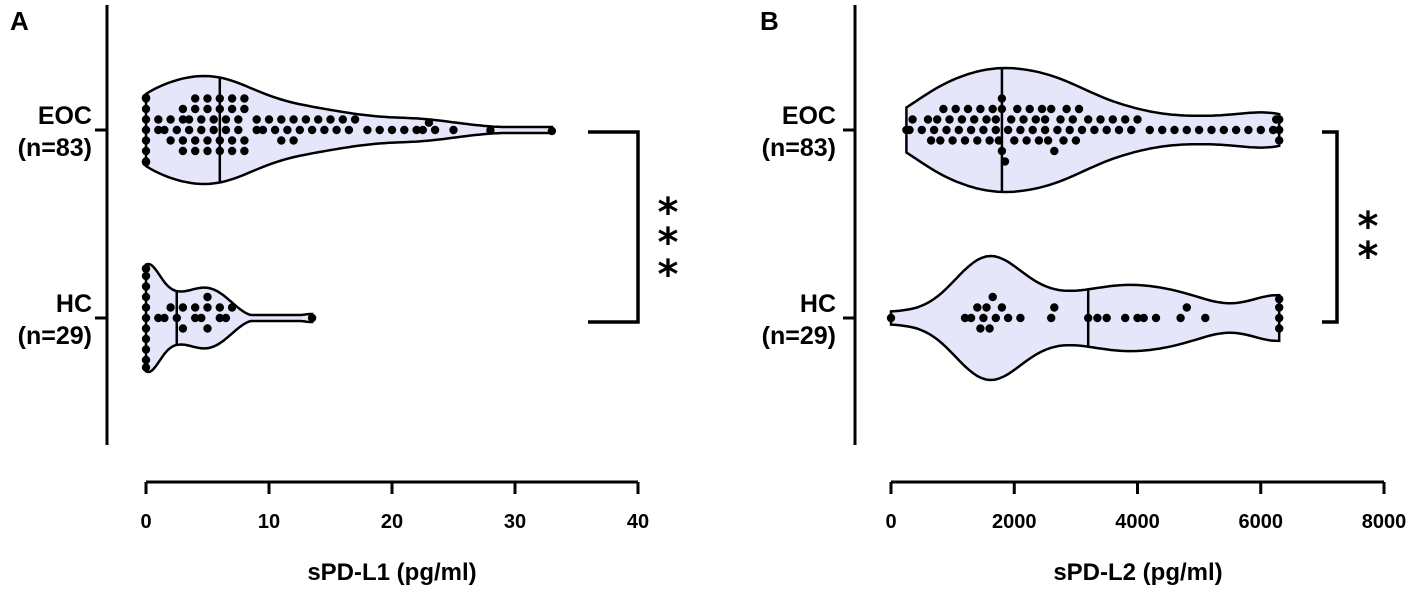 This screenshot has height=589, width=1418. What do you see at coordinates (799, 148) in the screenshot?
I see `category-n-label: (n=83)` at bounding box center [799, 148].